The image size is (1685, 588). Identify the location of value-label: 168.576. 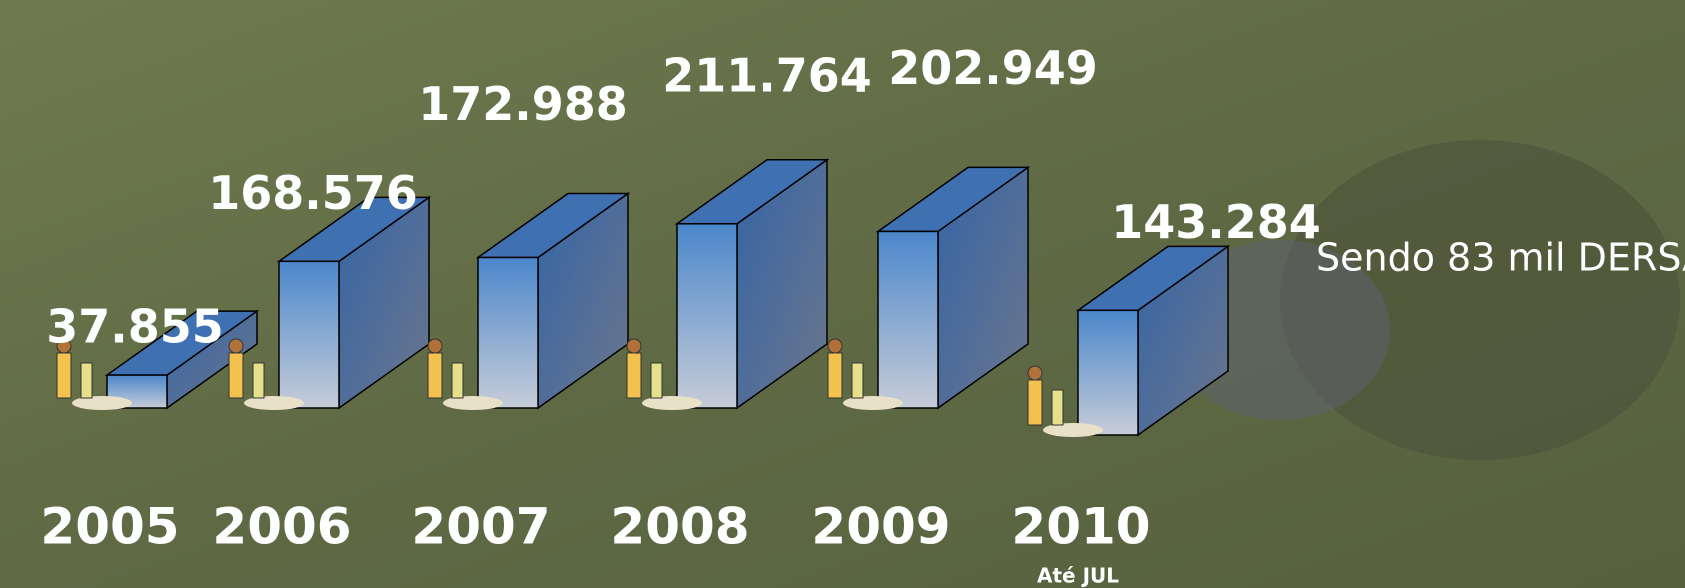
(313, 193).